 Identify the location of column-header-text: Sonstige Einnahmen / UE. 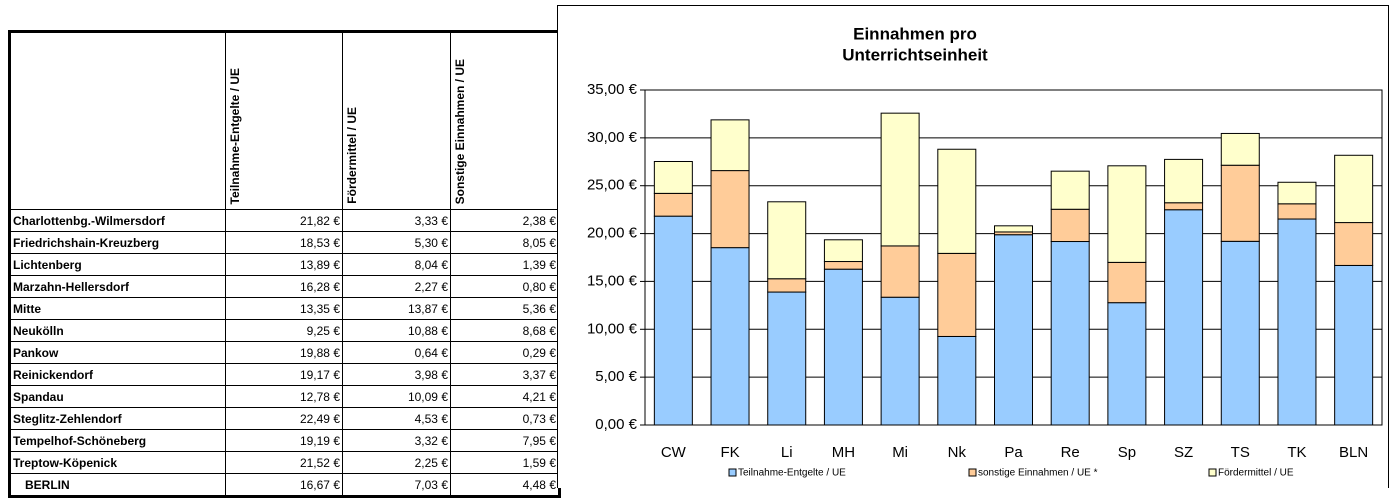
(460, 131).